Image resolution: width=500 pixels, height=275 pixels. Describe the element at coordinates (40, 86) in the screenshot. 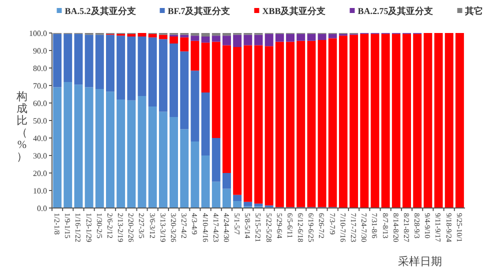

I see `y-tick-label: 70.0` at that location.